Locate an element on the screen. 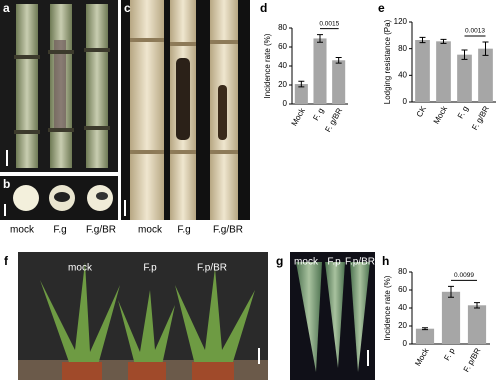  panel-label: g is located at coordinates (279, 261).